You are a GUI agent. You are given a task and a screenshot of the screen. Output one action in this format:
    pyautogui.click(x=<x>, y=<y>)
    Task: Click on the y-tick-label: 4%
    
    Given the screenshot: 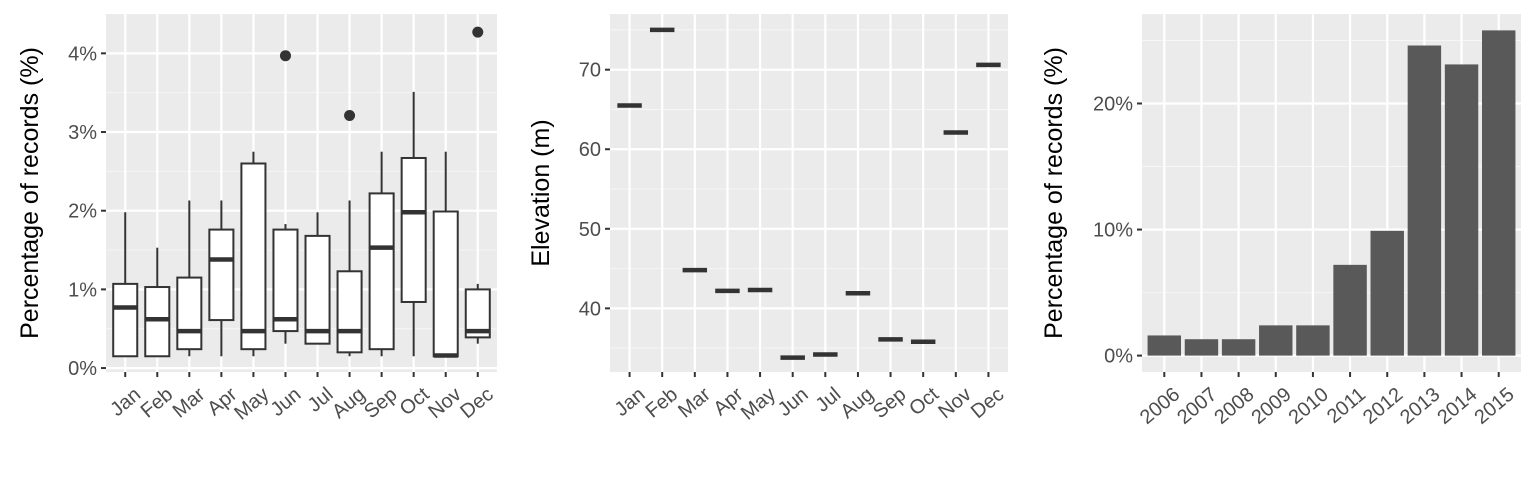 What is the action you would take?
    pyautogui.click(x=82, y=54)
    